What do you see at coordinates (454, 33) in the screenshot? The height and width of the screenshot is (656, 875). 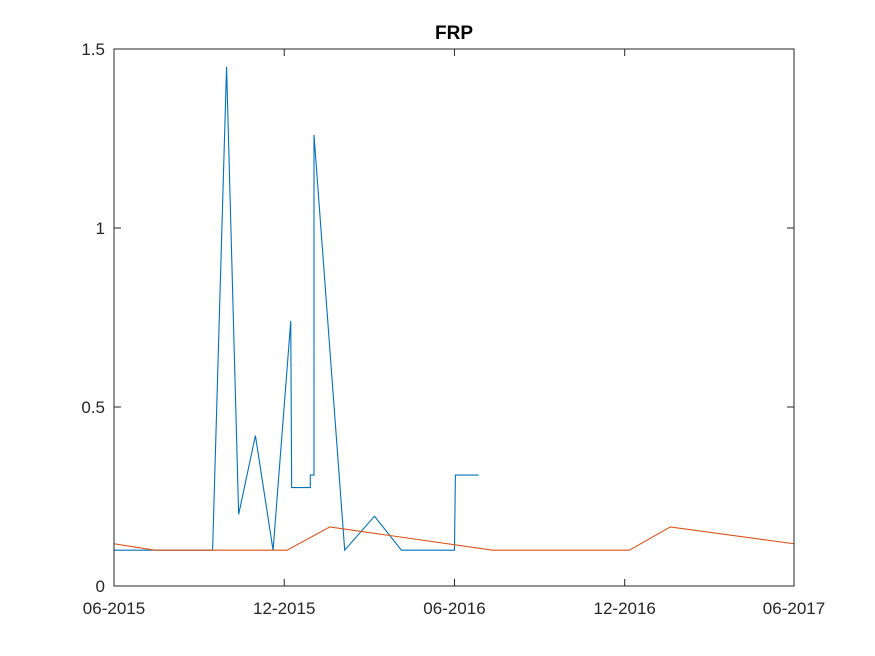 I see `chart-title: FRP` at bounding box center [454, 33].